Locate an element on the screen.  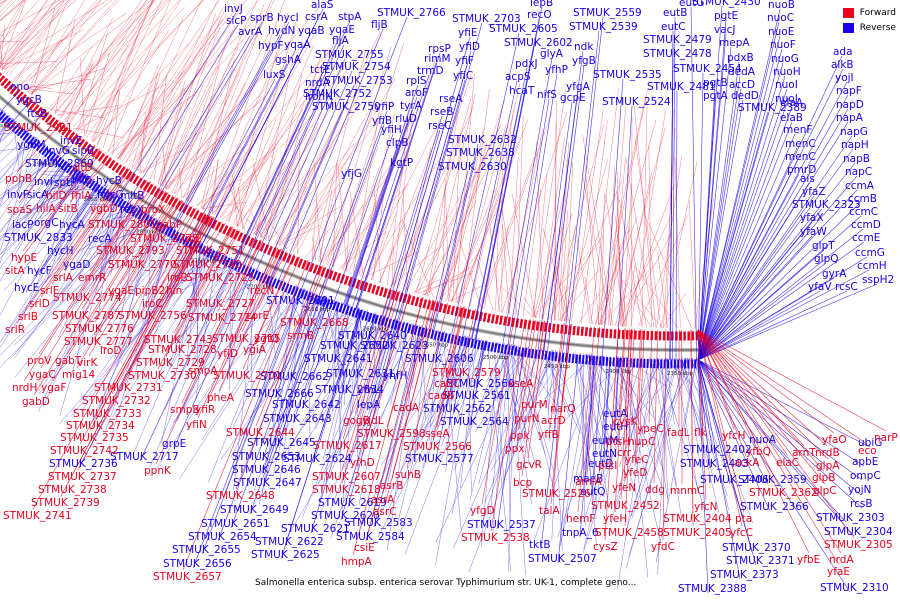
gene-label: pheA is located at coordinates (221, 398).